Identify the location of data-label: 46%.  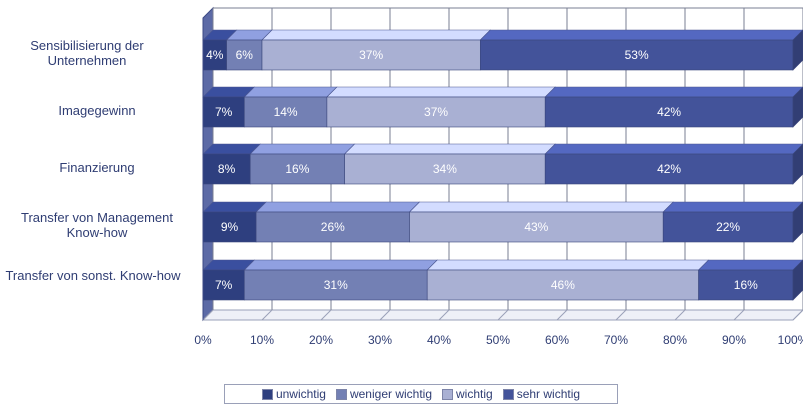
(563, 285).